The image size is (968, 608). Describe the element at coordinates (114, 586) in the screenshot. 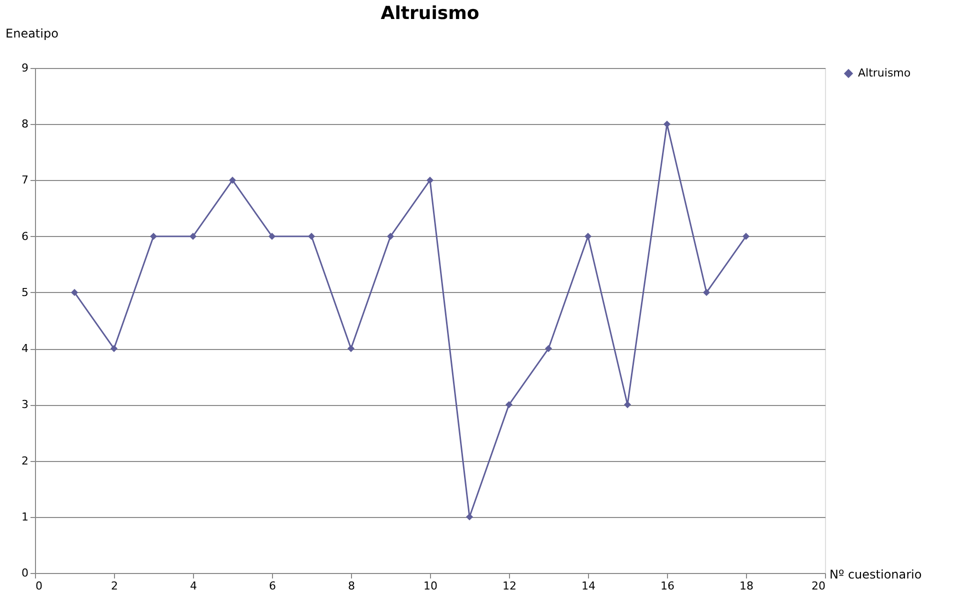

I see `x-tick-label: 2` at that location.